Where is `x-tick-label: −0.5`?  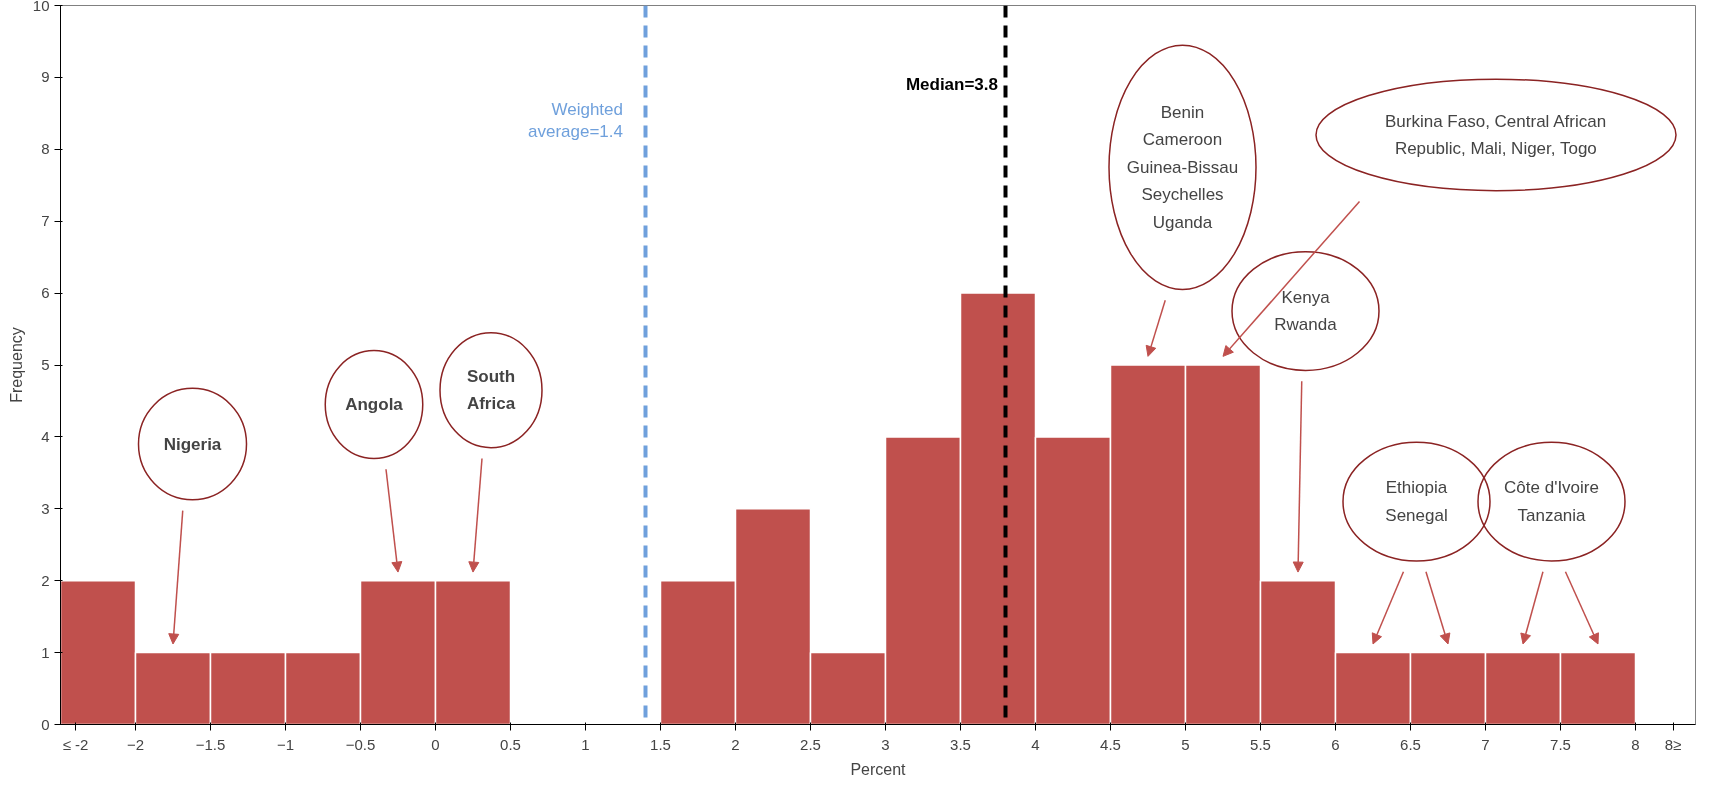
x-tick-label: −0.5 is located at coordinates (360, 744).